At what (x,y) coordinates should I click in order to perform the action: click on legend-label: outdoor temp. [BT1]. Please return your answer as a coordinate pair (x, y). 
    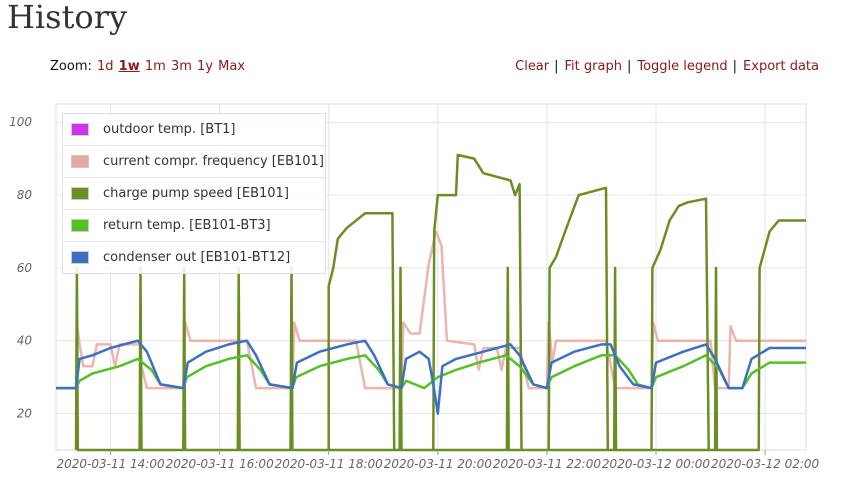
    Looking at the image, I should click on (169, 129).